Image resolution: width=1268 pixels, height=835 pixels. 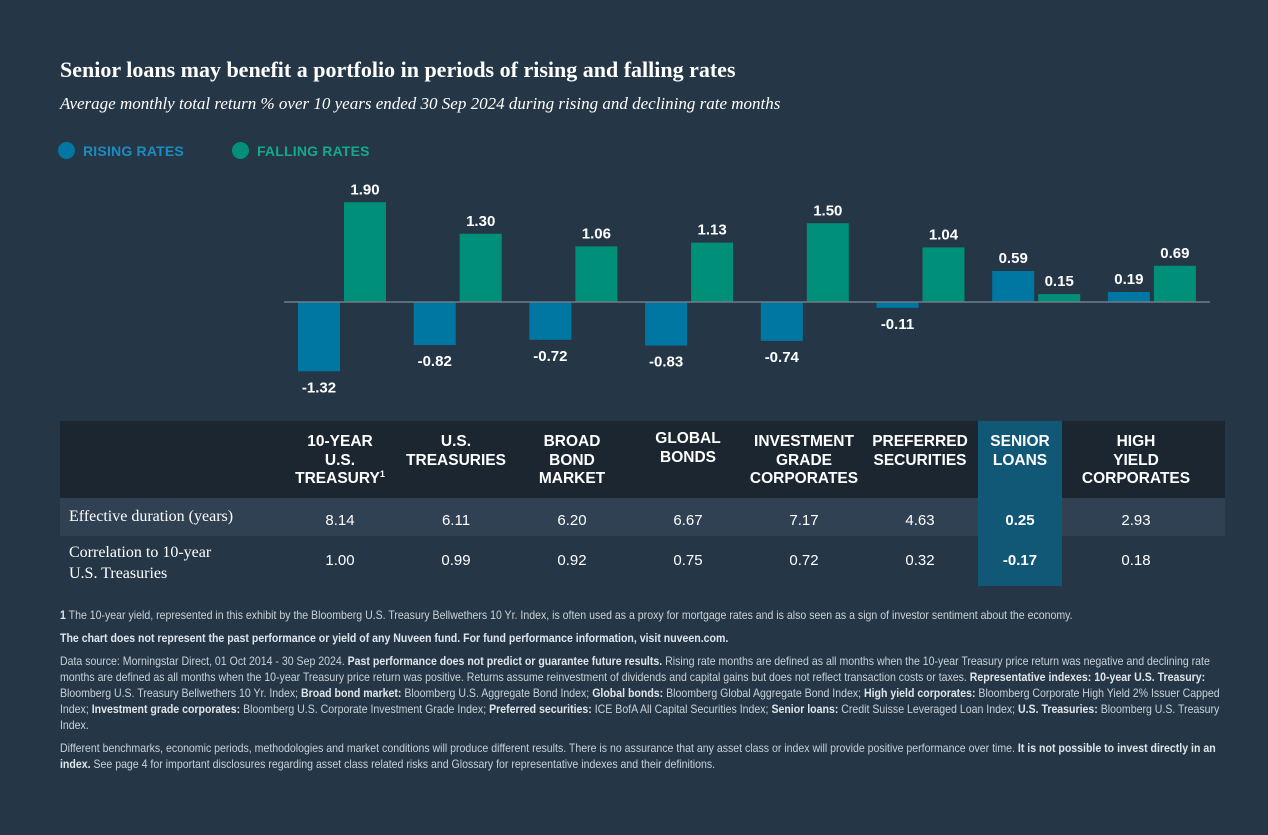 I want to click on data-label-falling: 1.13, so click(x=711, y=230).